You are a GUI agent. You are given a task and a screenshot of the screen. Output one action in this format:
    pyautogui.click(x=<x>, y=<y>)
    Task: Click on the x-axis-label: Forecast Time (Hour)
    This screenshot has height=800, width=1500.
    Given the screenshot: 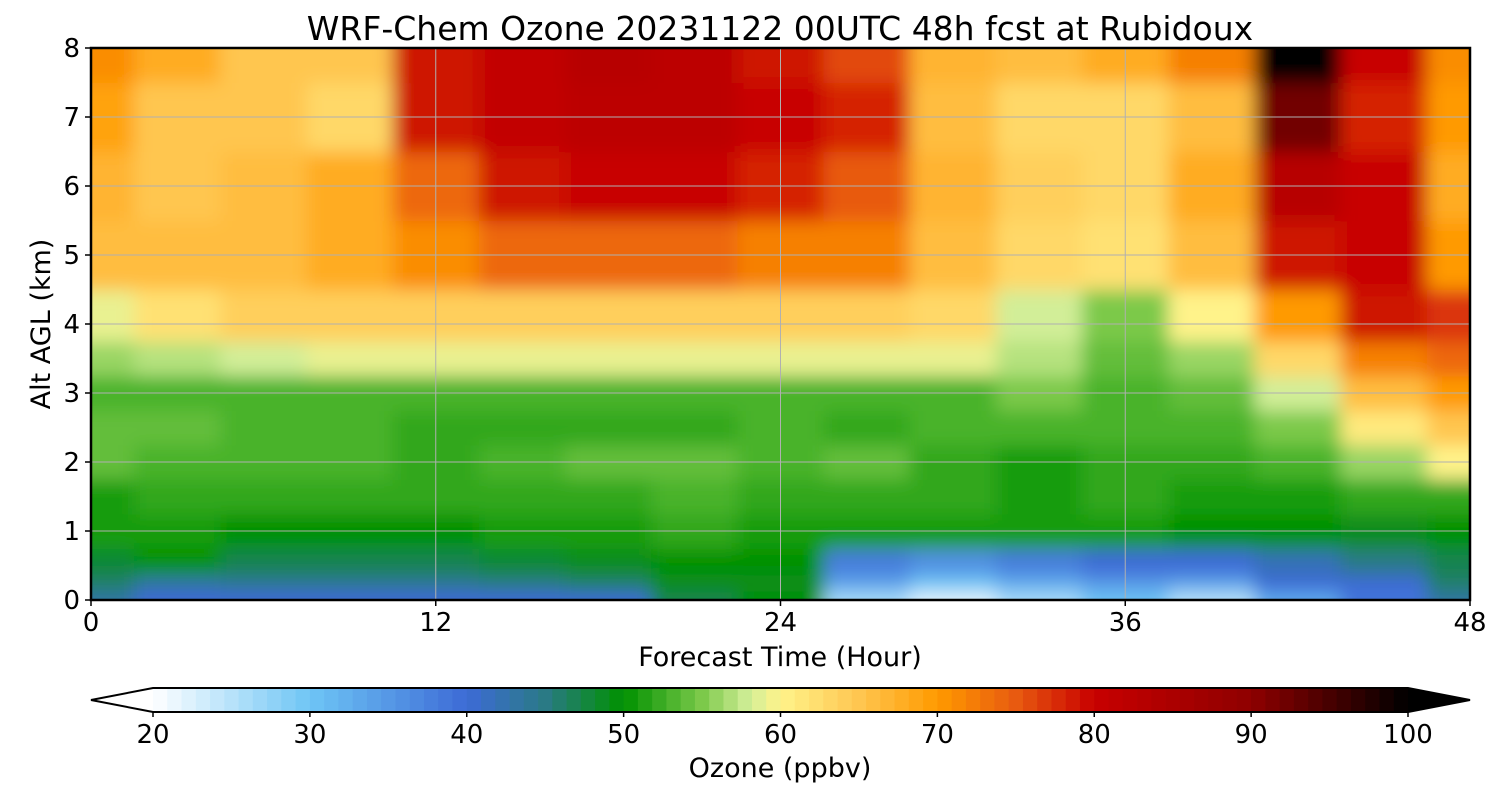 What is the action you would take?
    pyautogui.click(x=780, y=657)
    